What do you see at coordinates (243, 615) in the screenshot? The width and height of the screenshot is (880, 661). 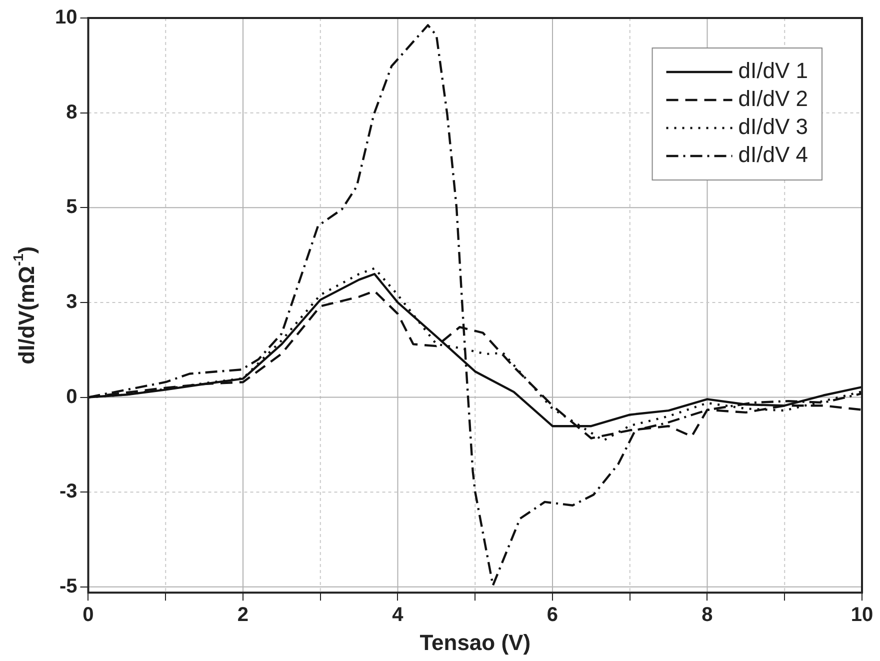 I see `x-tick-label: 2` at bounding box center [243, 615].